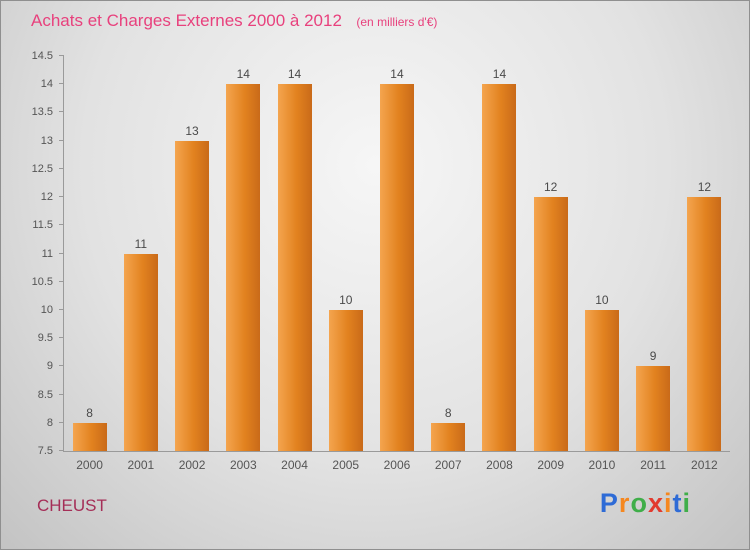  I want to click on y-tick-label: 9.5, so click(45, 338).